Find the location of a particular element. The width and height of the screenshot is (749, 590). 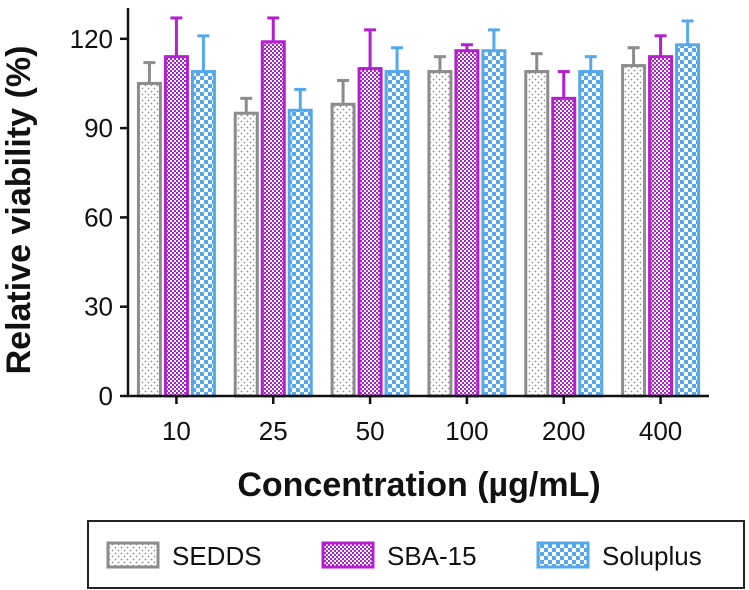

legend: SEDDS SBA-15 Soluplus is located at coordinates (416, 554).